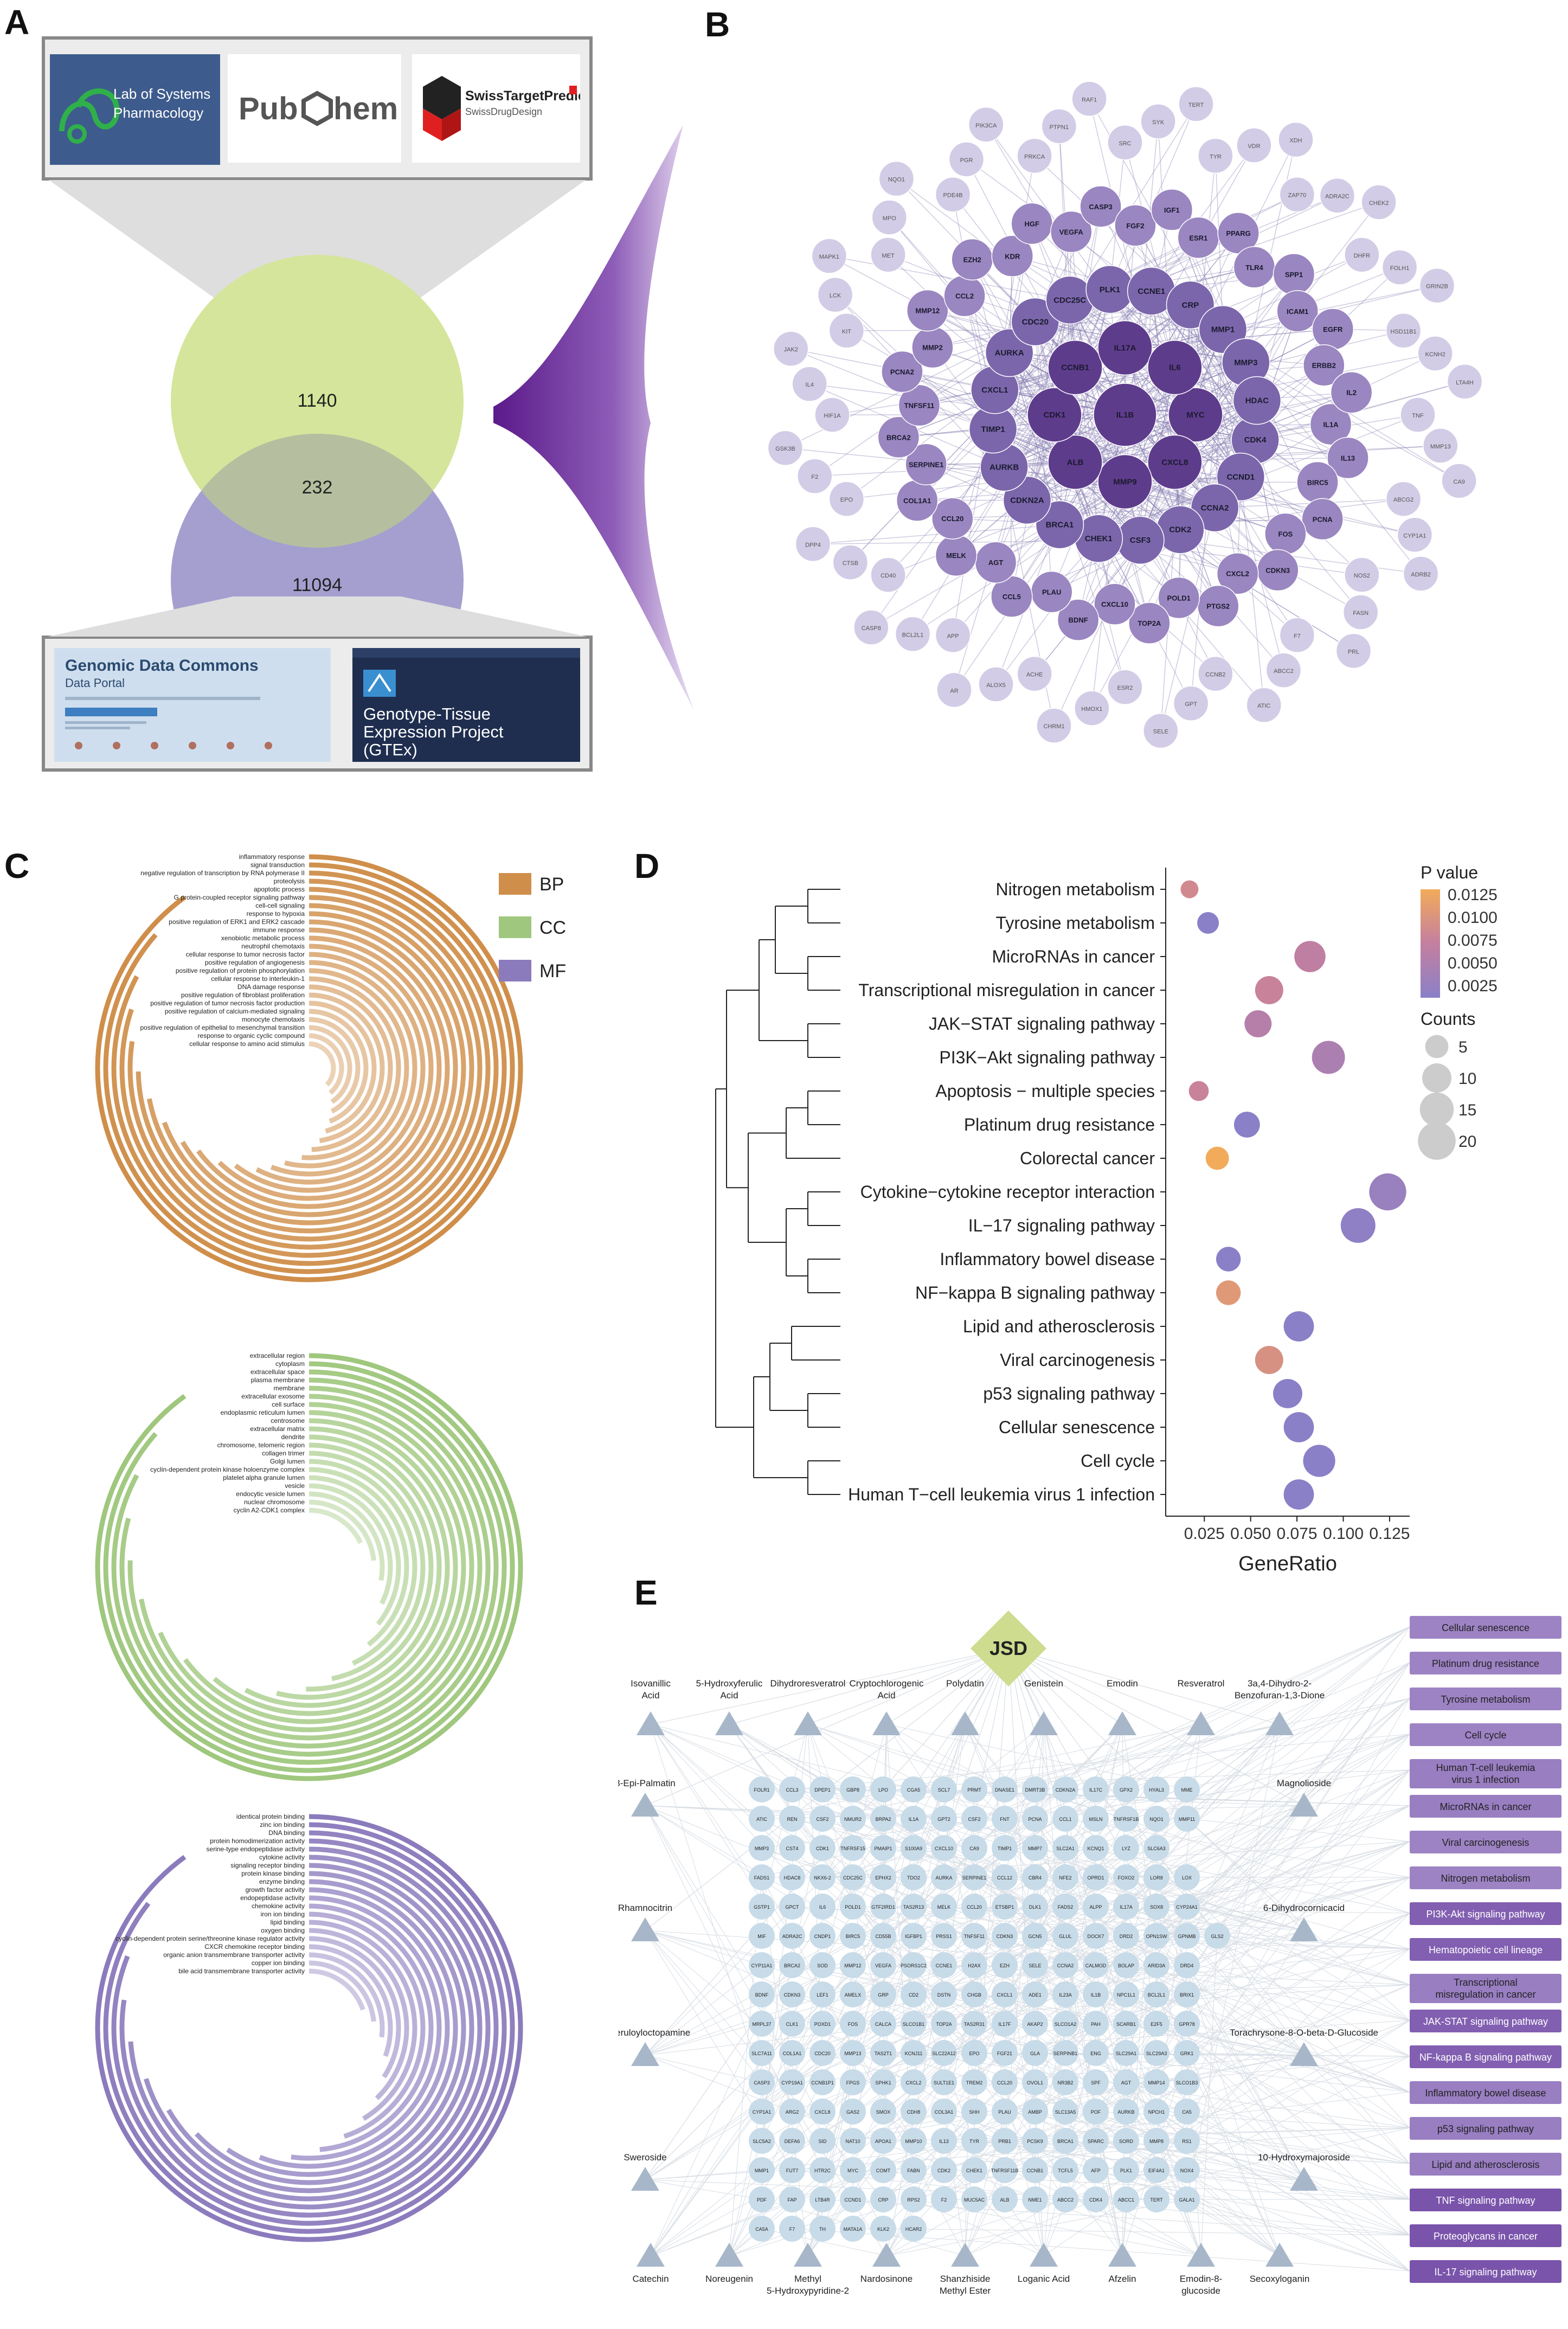 The height and width of the screenshot is (2329, 1568). What do you see at coordinates (1035, 1994) in the screenshot?
I see `target-node: ADE1` at bounding box center [1035, 1994].